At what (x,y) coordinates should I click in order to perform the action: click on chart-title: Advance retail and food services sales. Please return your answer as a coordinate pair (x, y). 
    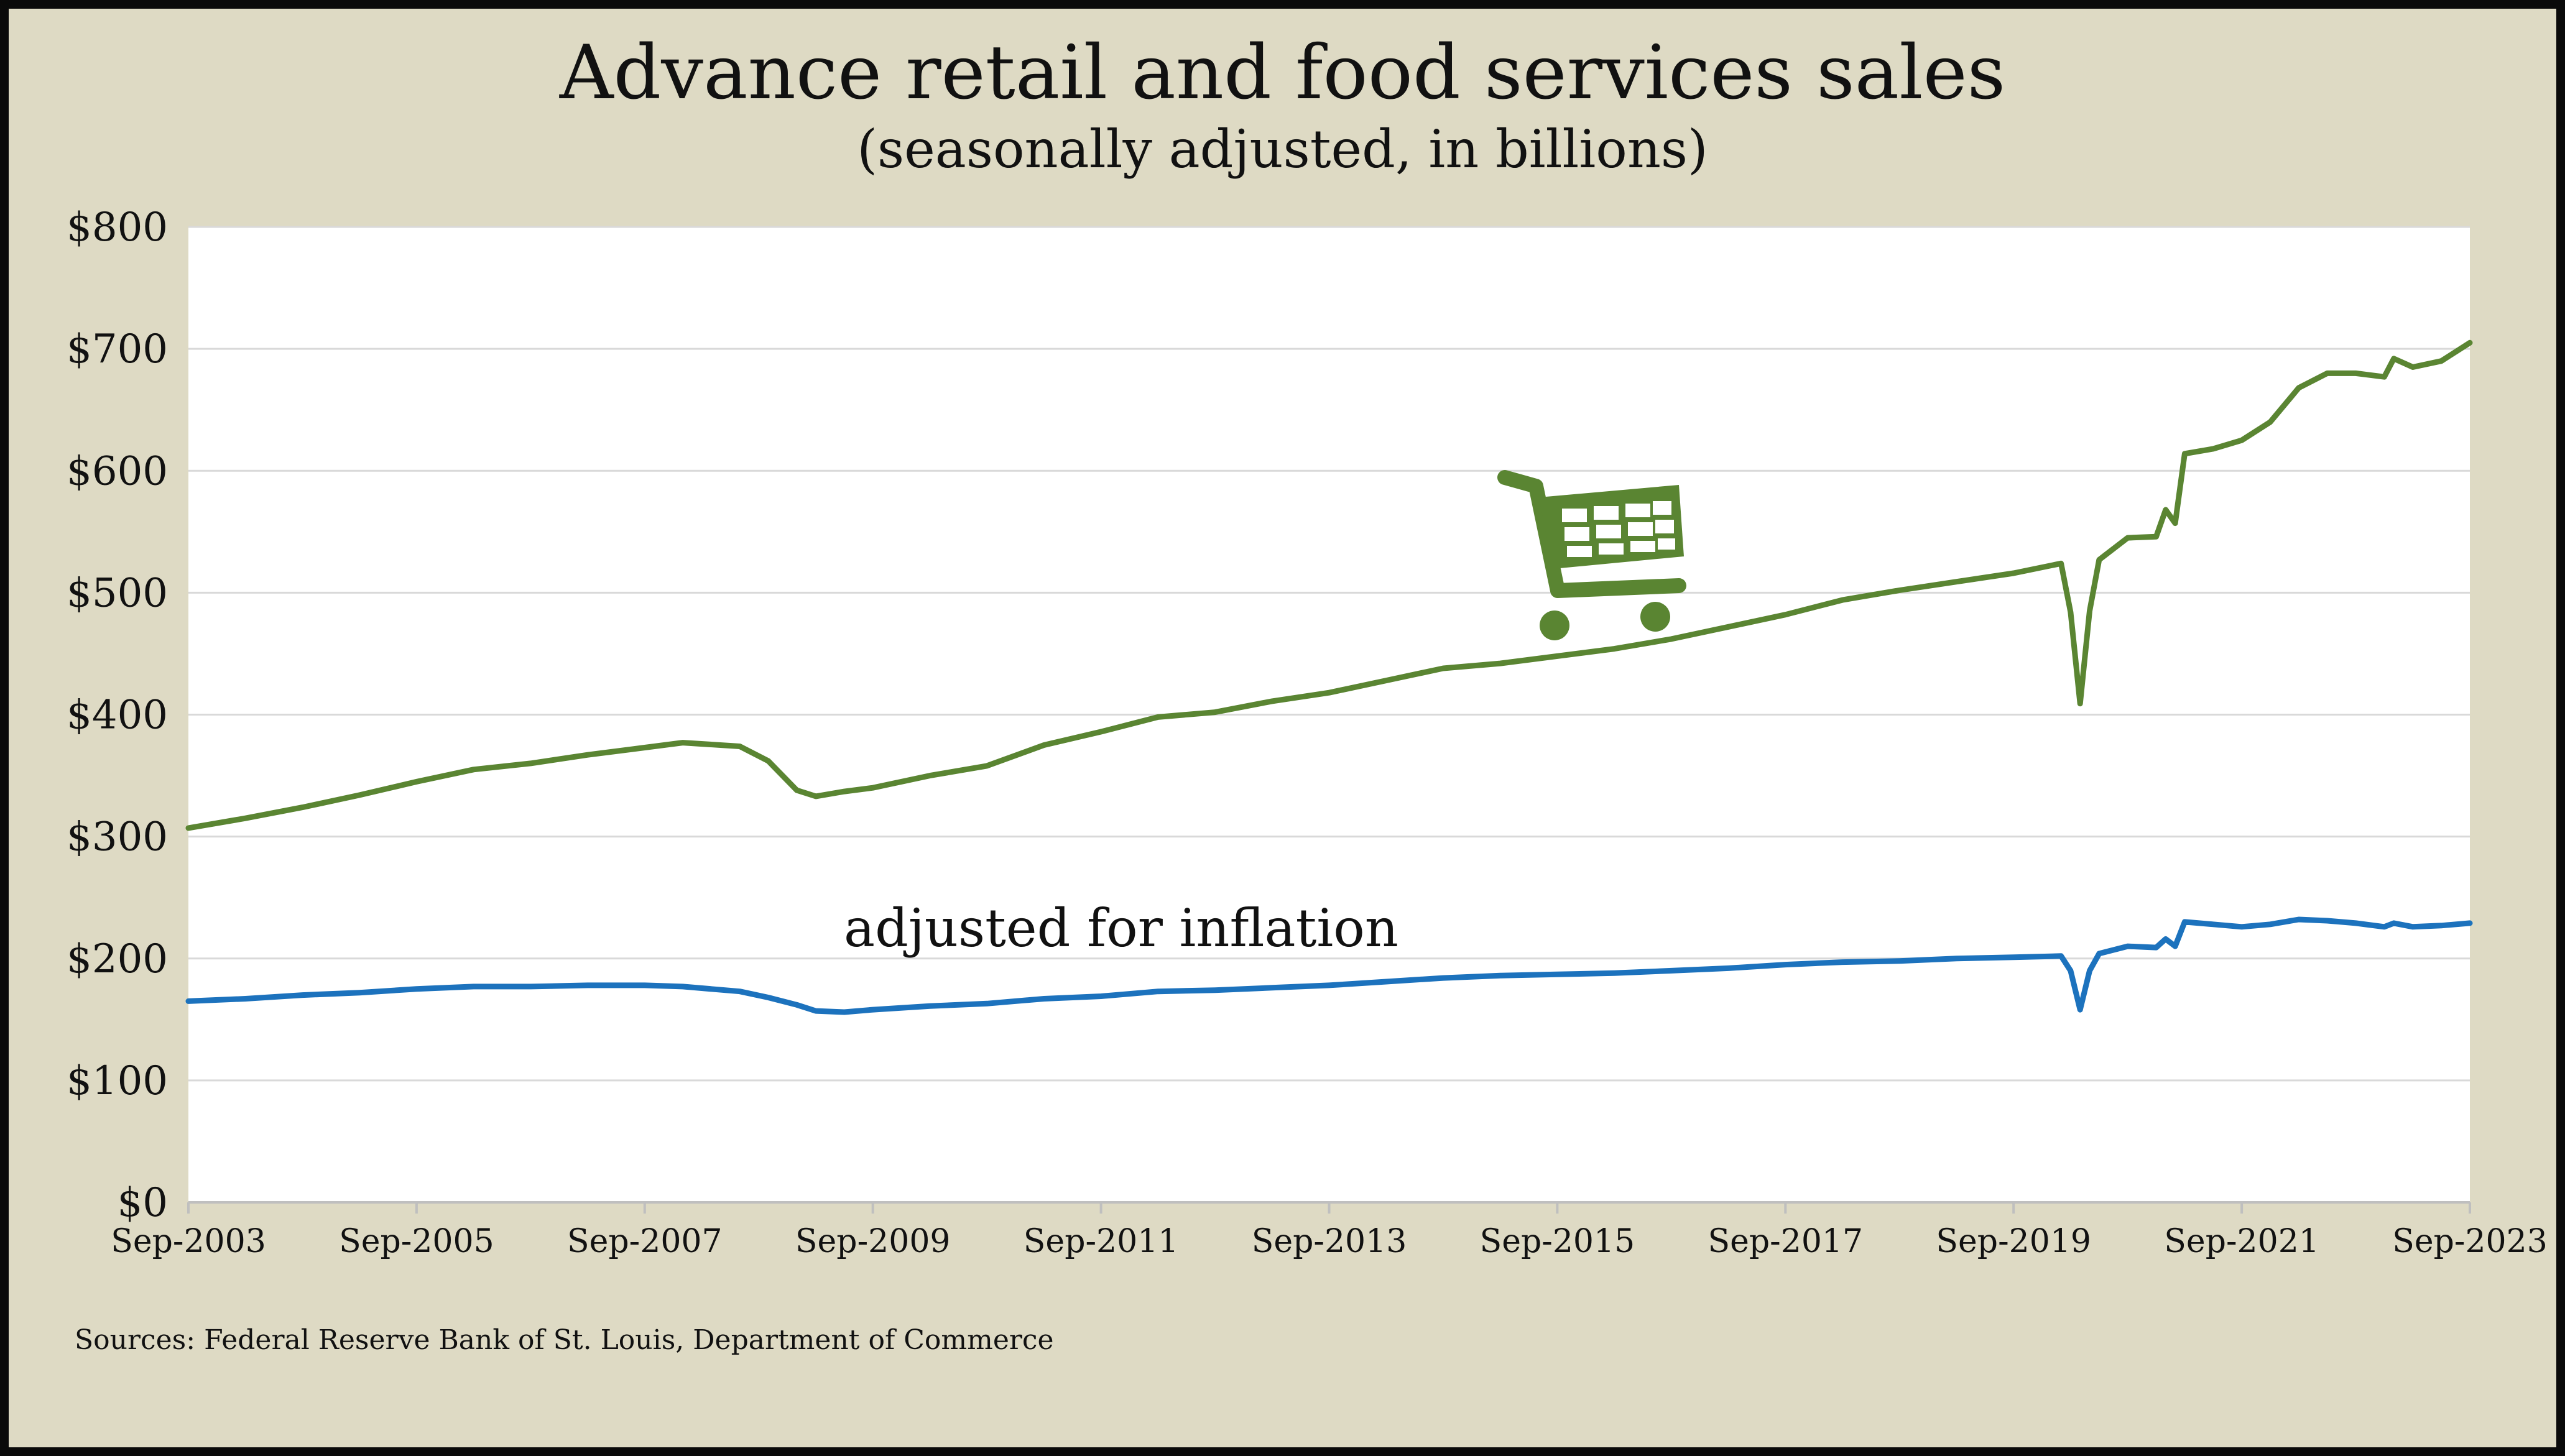
    Looking at the image, I should click on (1282, 73).